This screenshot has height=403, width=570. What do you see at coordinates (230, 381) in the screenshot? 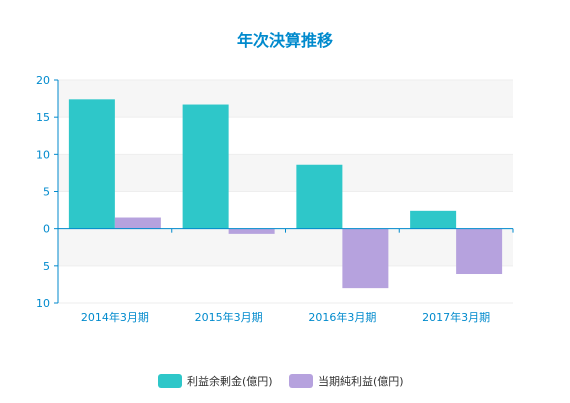
I see `legend-item-label: 利益余剰金(億円)` at bounding box center [230, 381].